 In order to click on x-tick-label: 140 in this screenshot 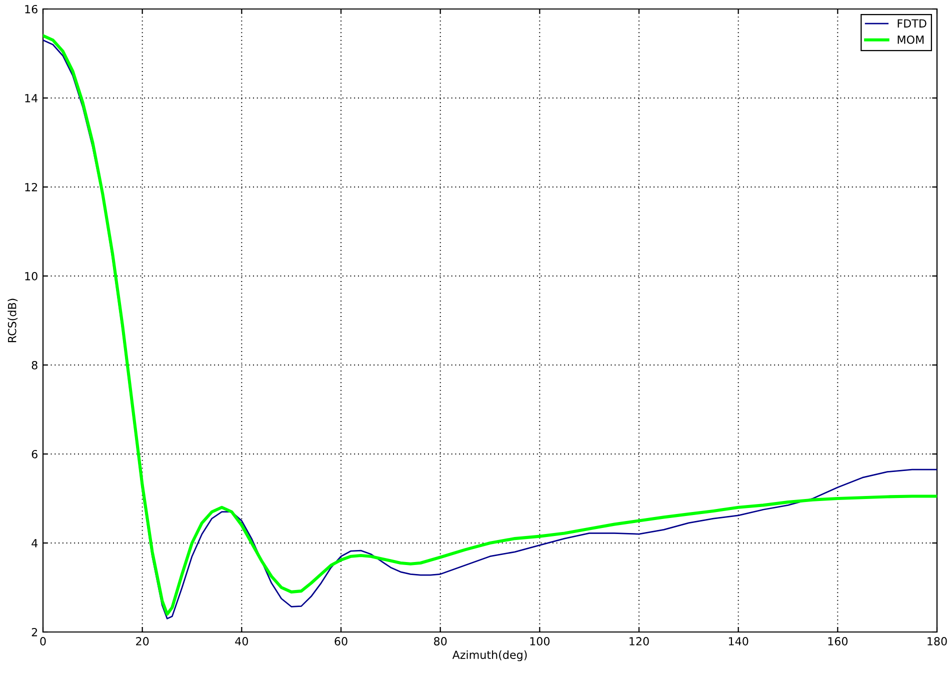, I will do `click(738, 641)`.